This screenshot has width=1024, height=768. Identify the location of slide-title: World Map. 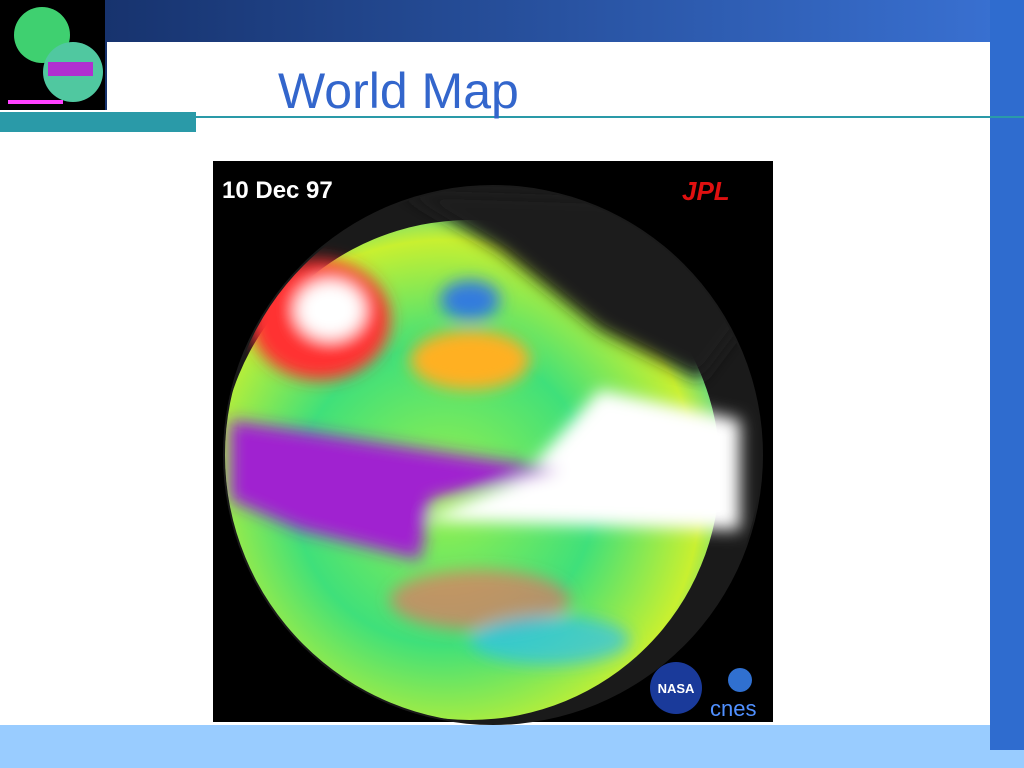
(398, 91).